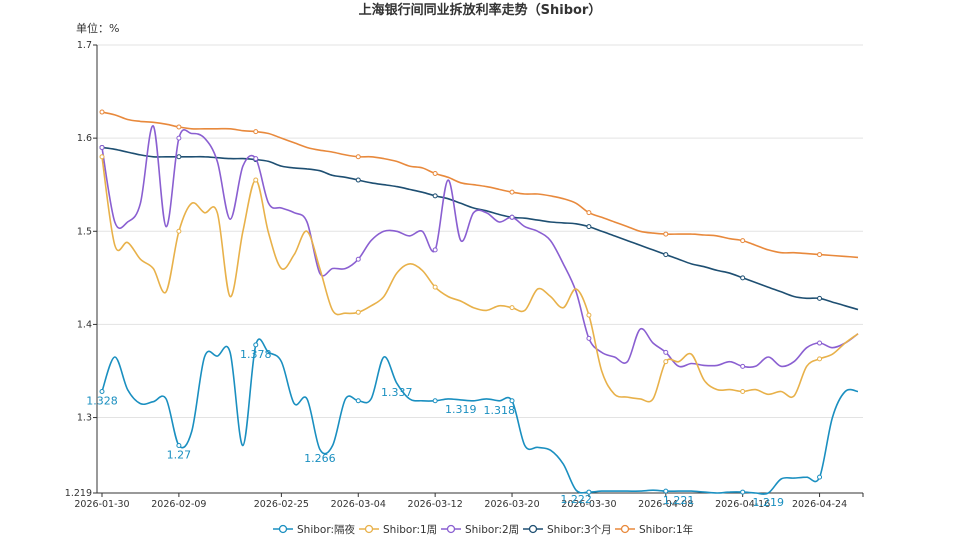 This screenshot has height=539, width=959. What do you see at coordinates (102, 400) in the screenshot?
I see `data-label: 1.328` at bounding box center [102, 400].